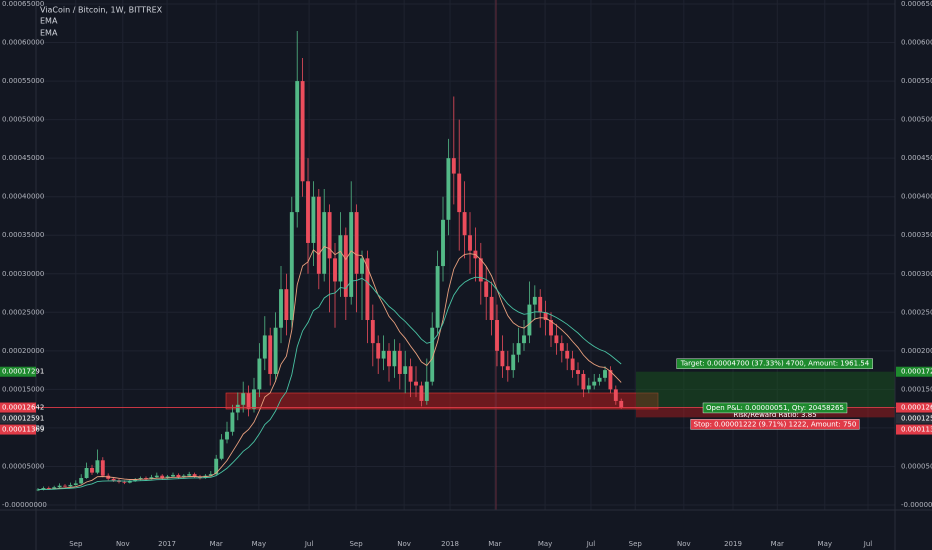 The height and width of the screenshot is (550, 932). What do you see at coordinates (23, 351) in the screenshot?
I see `y-tick-label: 0.00020000` at bounding box center [23, 351].